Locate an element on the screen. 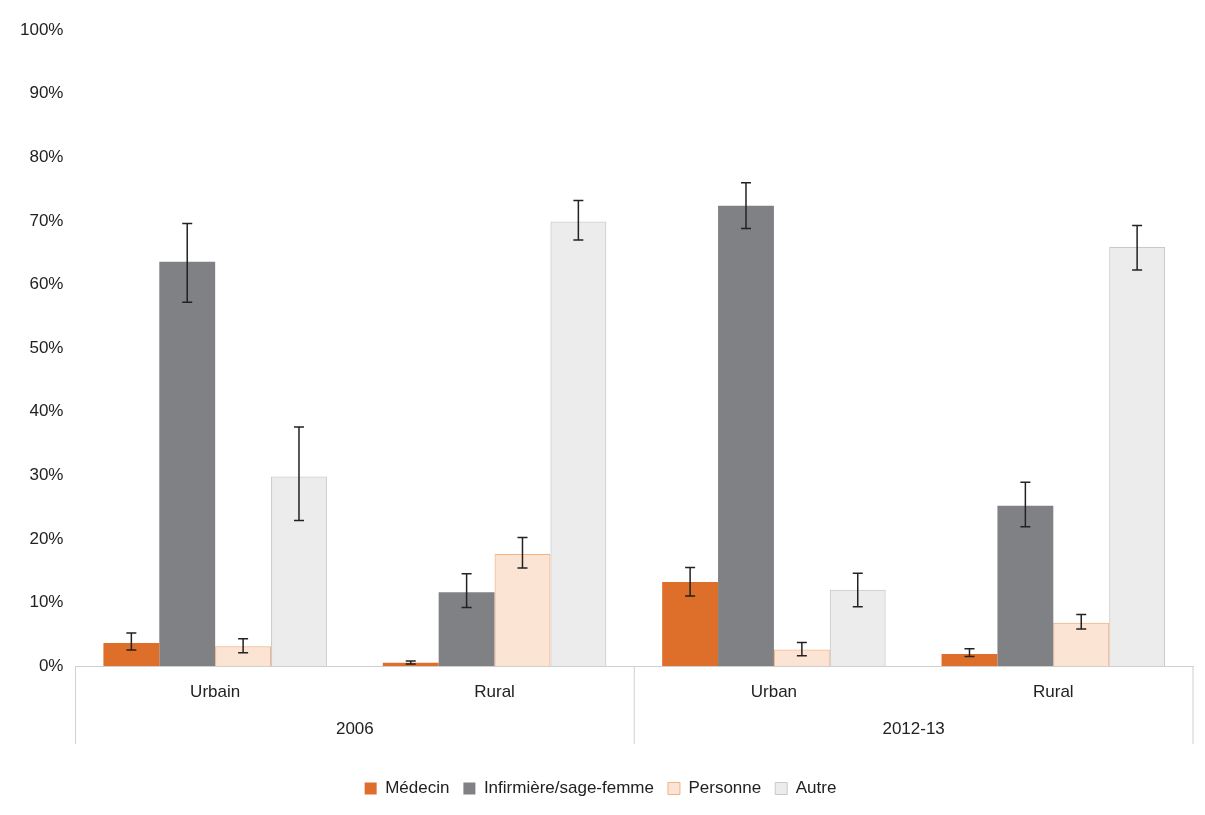 This screenshot has height=815, width=1205. text: 2006 is located at coordinates (354, 728).